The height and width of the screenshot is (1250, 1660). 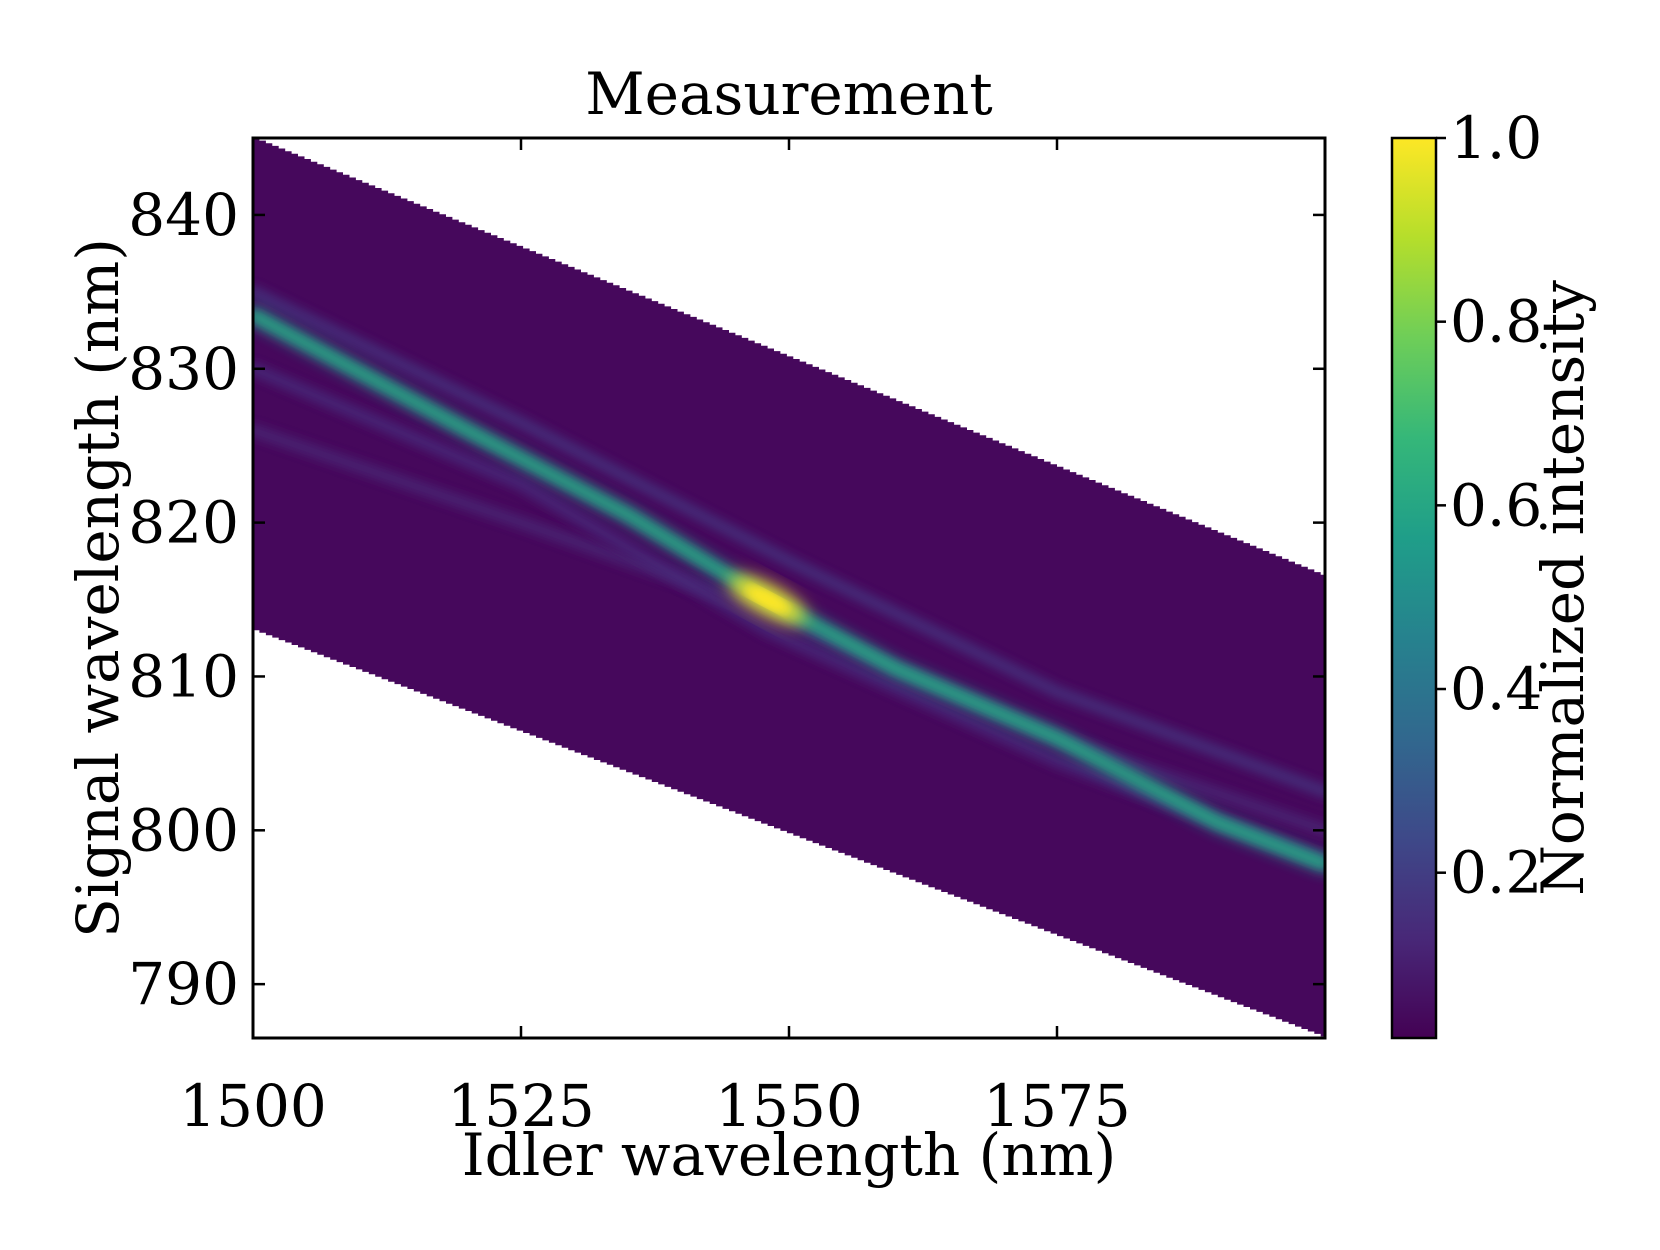 I want to click on colorbar-tick-label: 0.4, so click(x=1496, y=689).